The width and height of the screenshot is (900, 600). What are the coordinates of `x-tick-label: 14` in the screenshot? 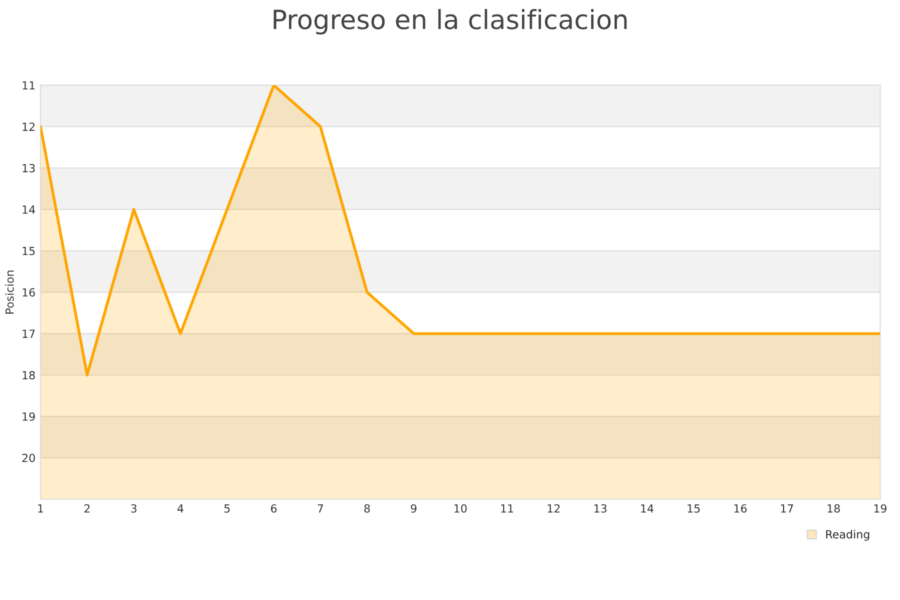 It's located at (647, 508).